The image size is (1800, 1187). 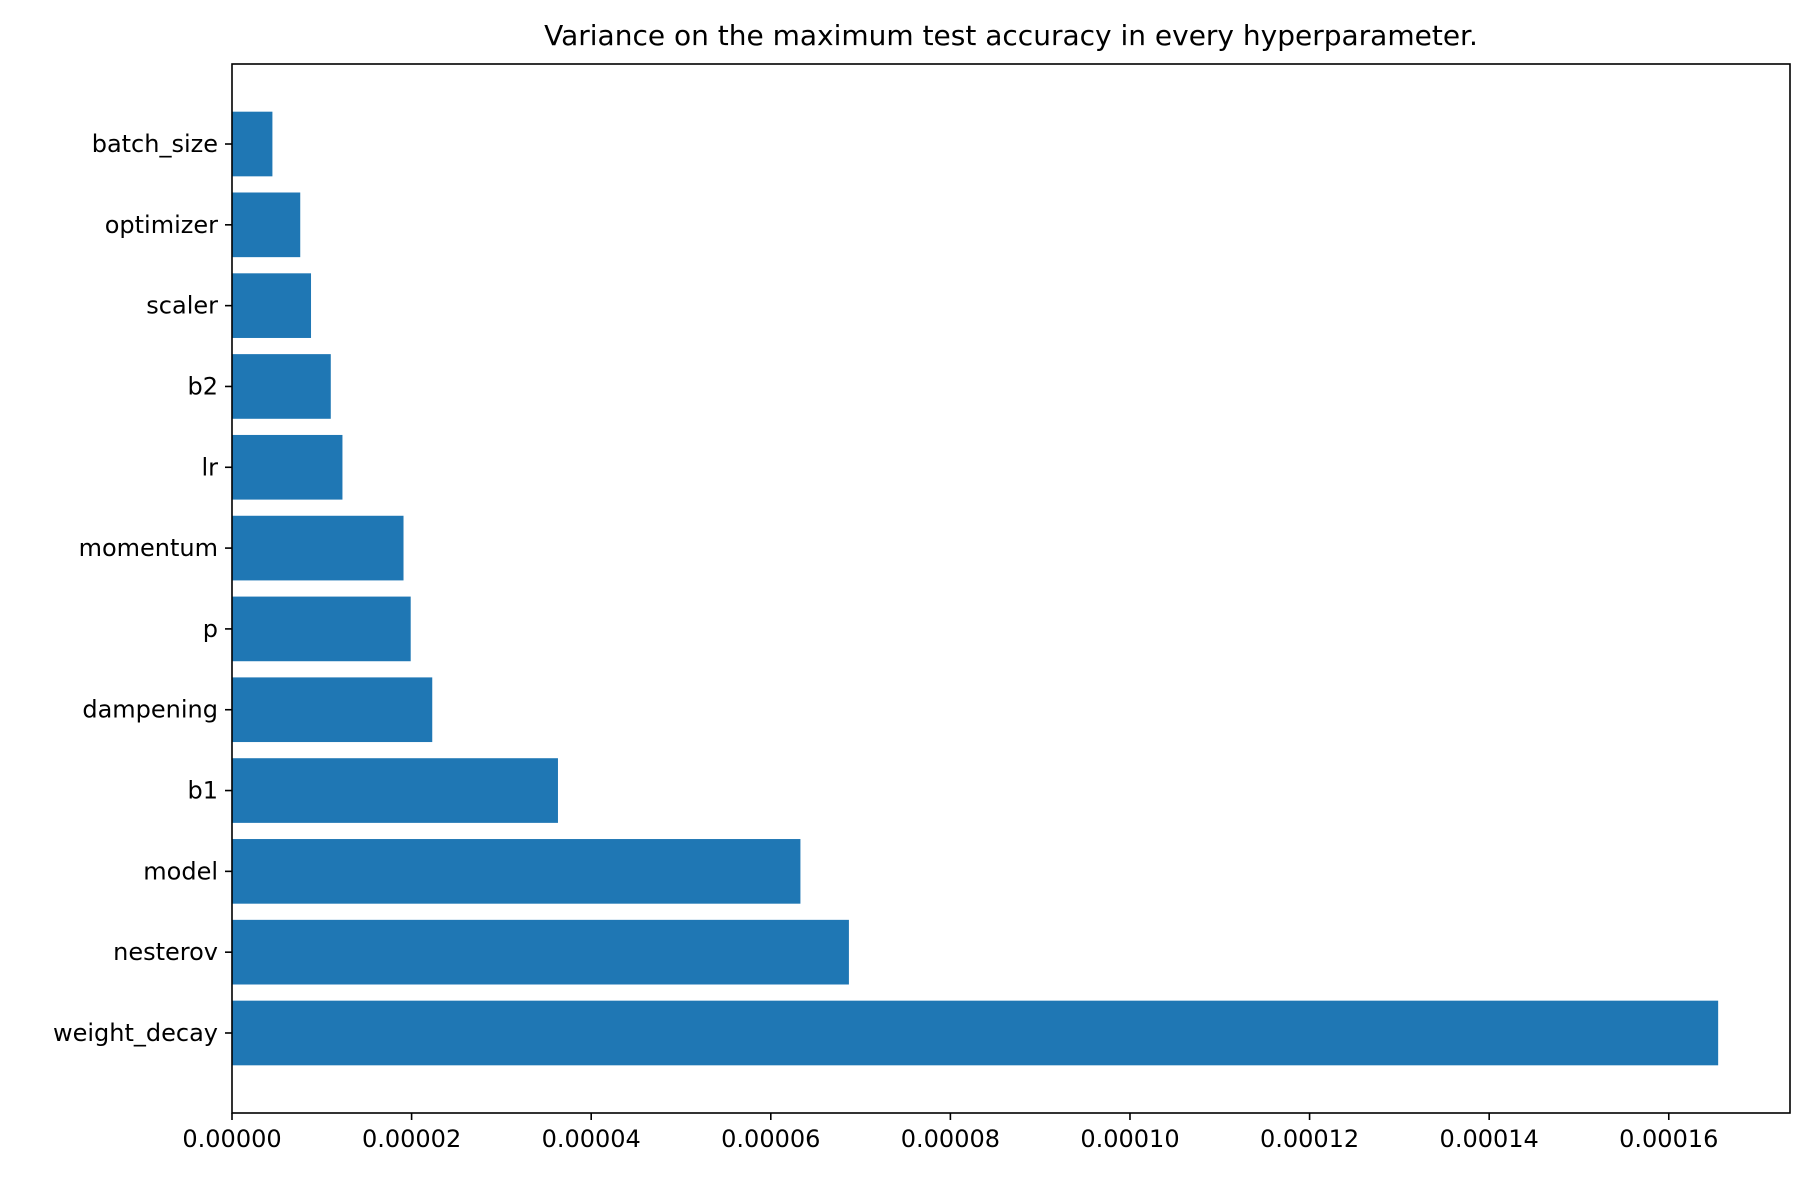 I want to click on bar-optimizer, so click(x=266, y=225).